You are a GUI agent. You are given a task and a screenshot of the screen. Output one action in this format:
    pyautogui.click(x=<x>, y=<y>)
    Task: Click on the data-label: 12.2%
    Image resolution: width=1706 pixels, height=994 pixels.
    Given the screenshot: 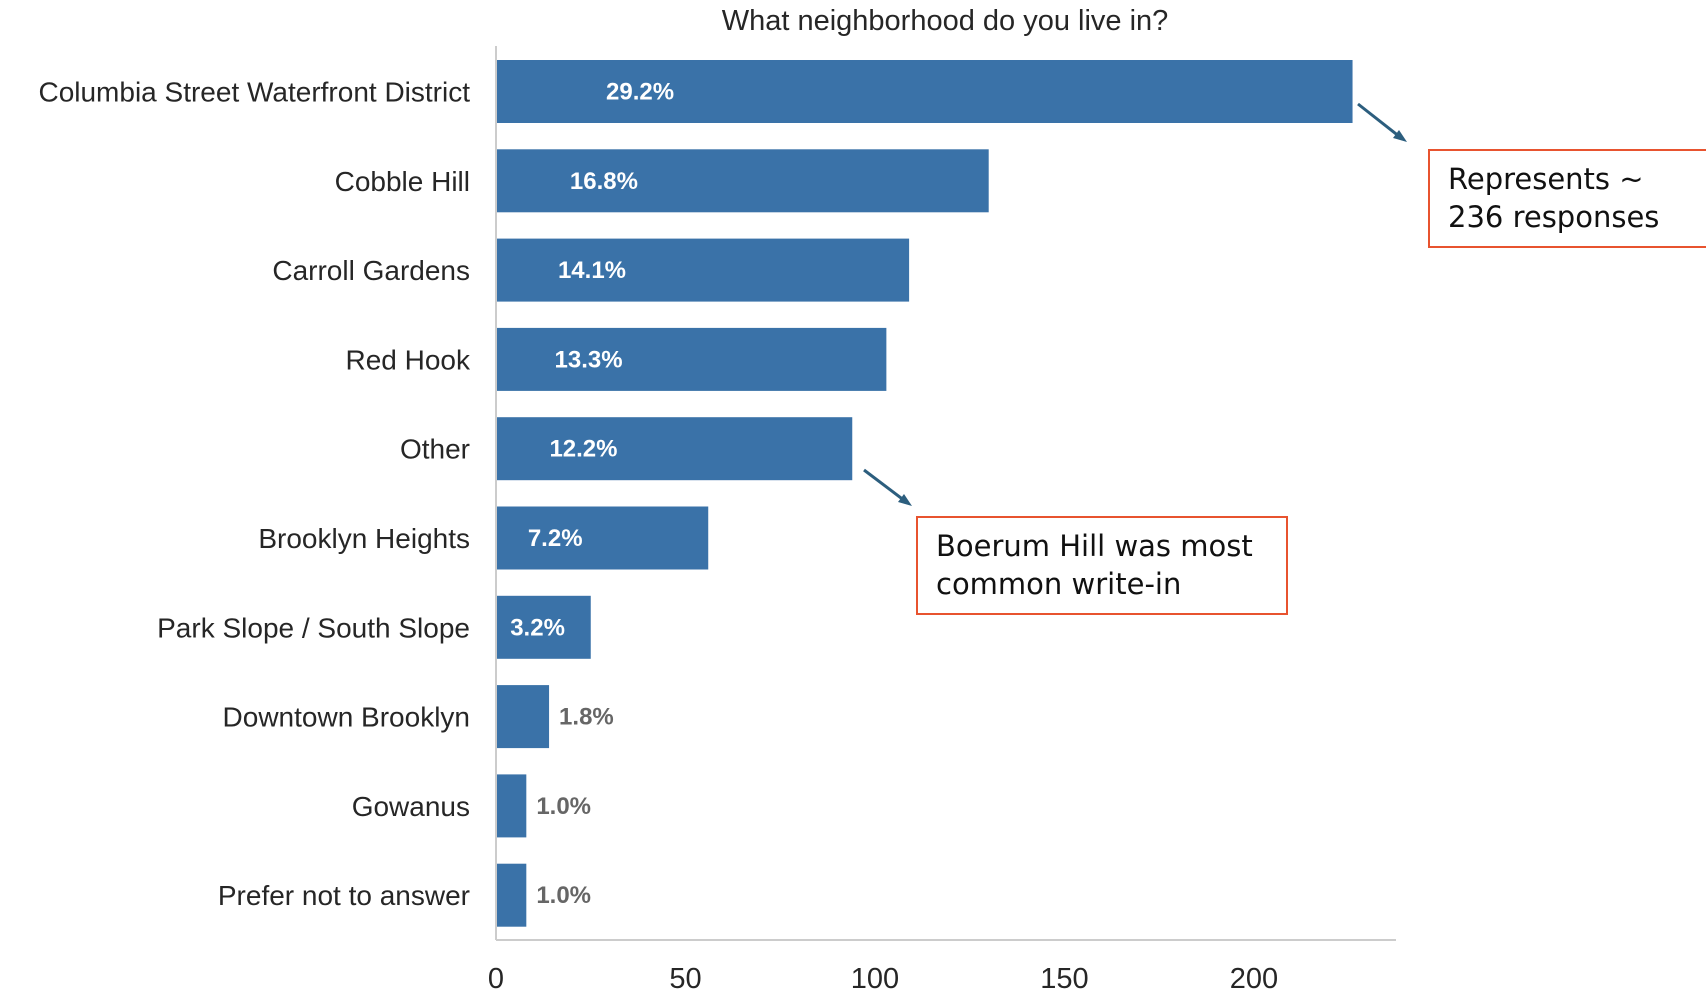 What is the action you would take?
    pyautogui.click(x=583, y=449)
    